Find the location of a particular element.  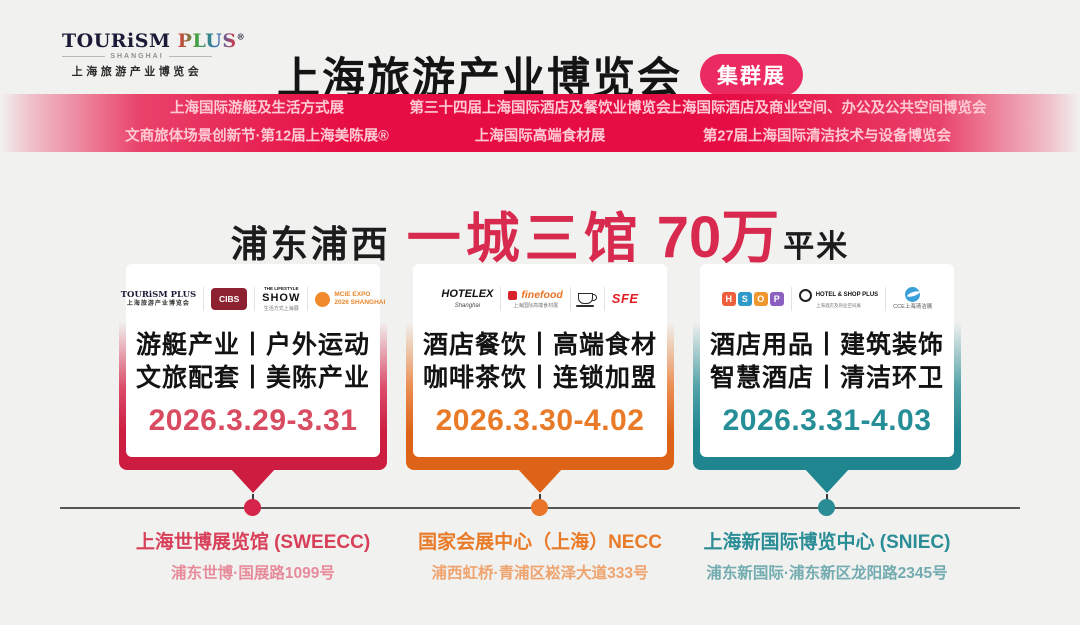

headline-highlight: 一城三馆 is located at coordinates (524, 239).